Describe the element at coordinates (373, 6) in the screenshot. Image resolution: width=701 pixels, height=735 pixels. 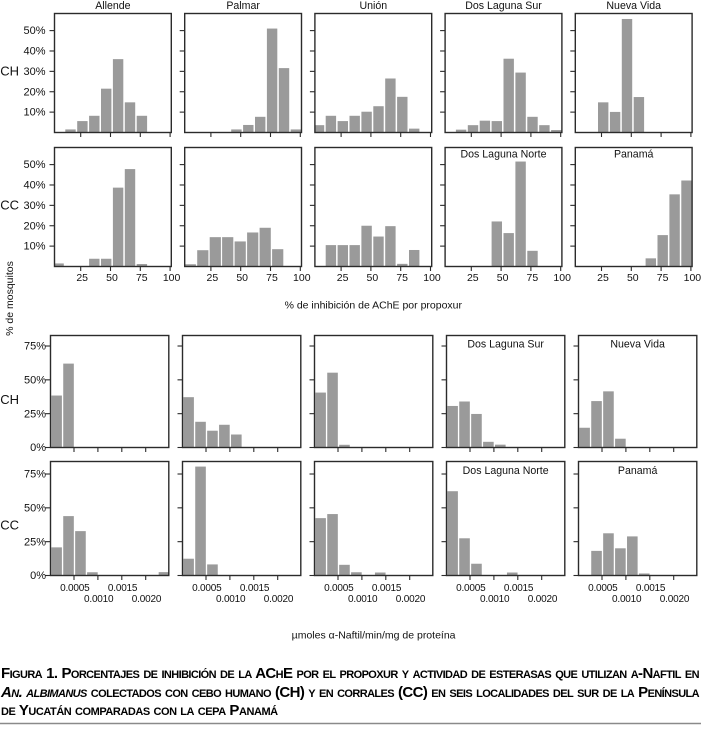
I see `svg-text: Unión` at that location.